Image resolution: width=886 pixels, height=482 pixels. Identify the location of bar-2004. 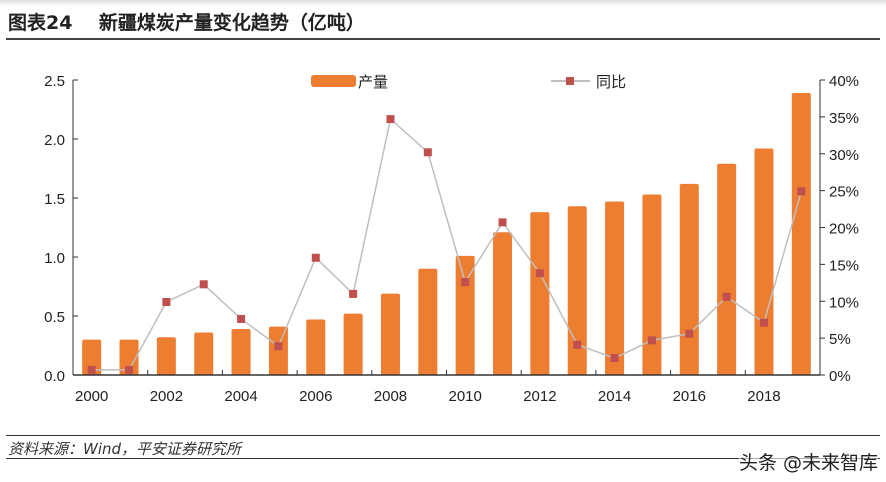
(241, 351).